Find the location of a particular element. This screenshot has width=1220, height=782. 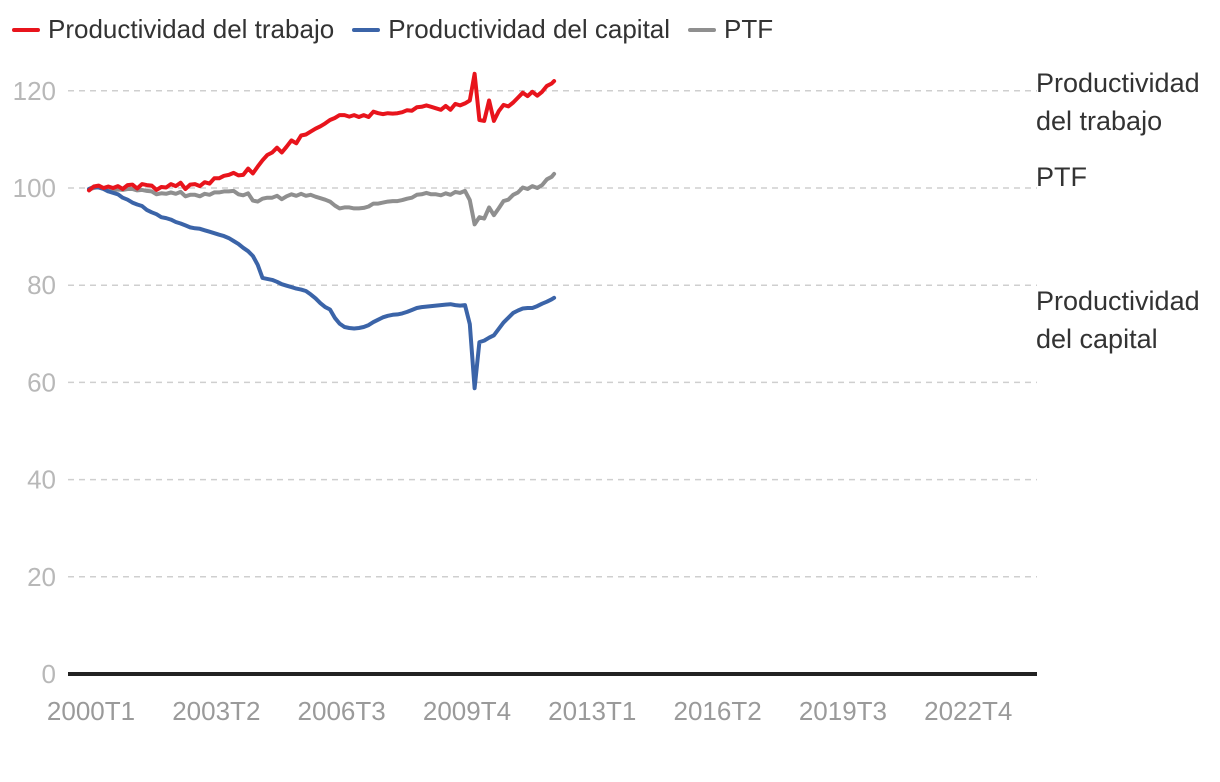

x-tick-label-2006T3: 2006T3 is located at coordinates (342, 711).